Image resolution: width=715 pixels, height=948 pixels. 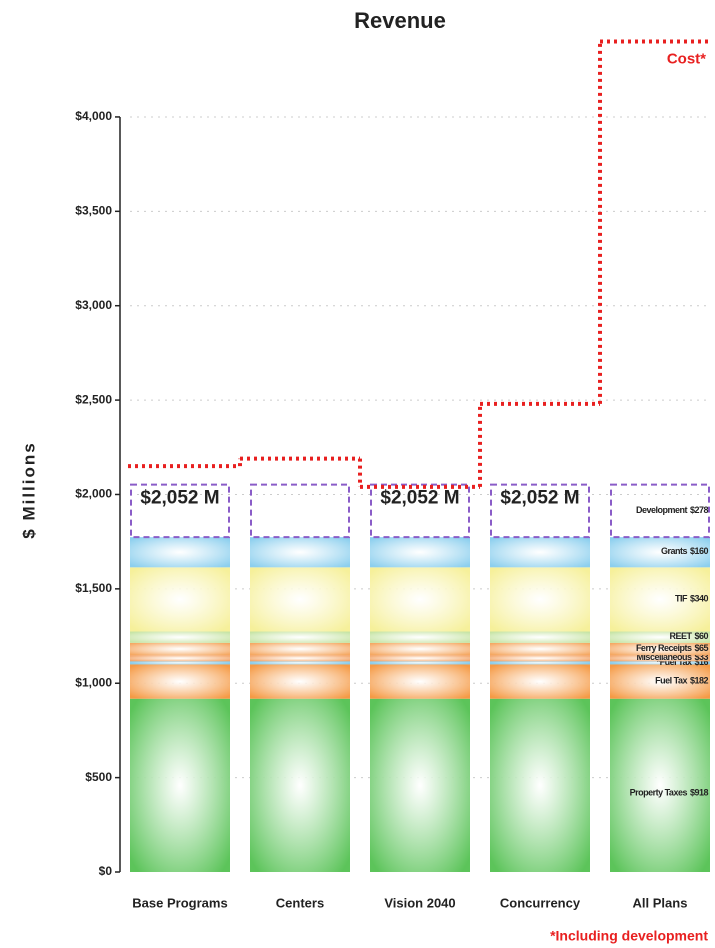 I want to click on segment-label: TIF $340, so click(x=692, y=599).